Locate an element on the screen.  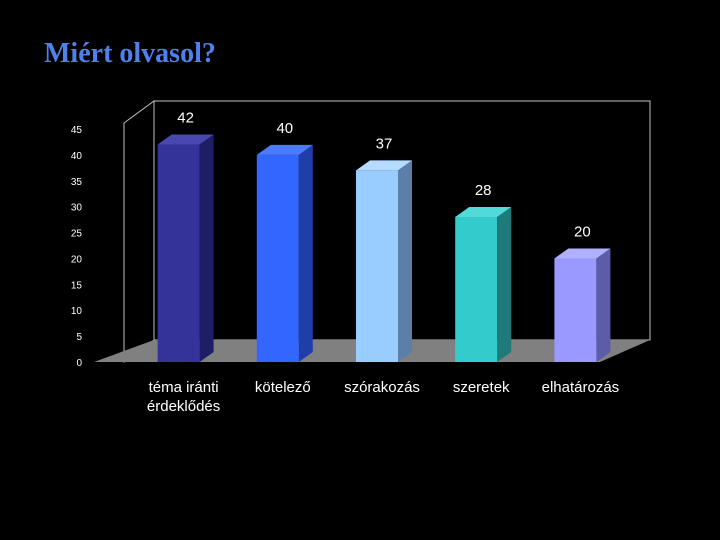
category-label: elhatározás is located at coordinates (581, 387).